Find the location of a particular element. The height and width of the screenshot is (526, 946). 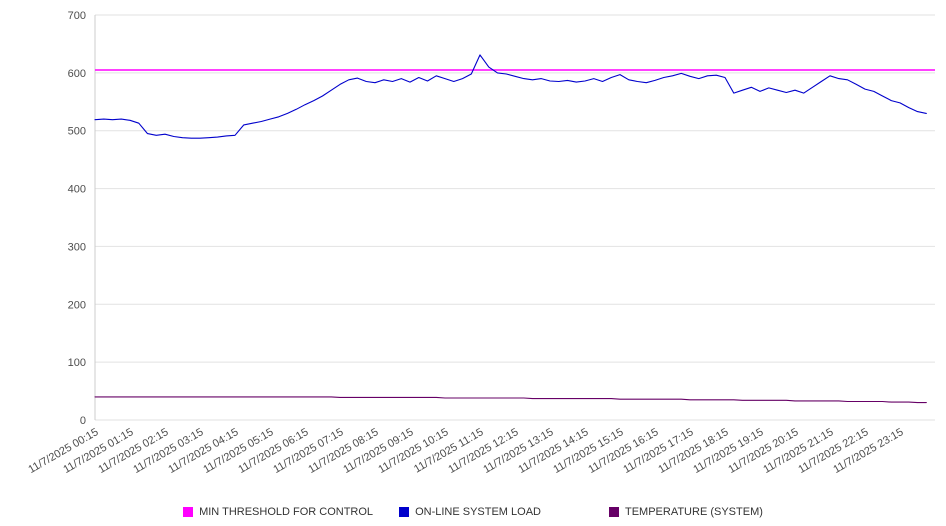

y-tick-label: 300 is located at coordinates (77, 247).